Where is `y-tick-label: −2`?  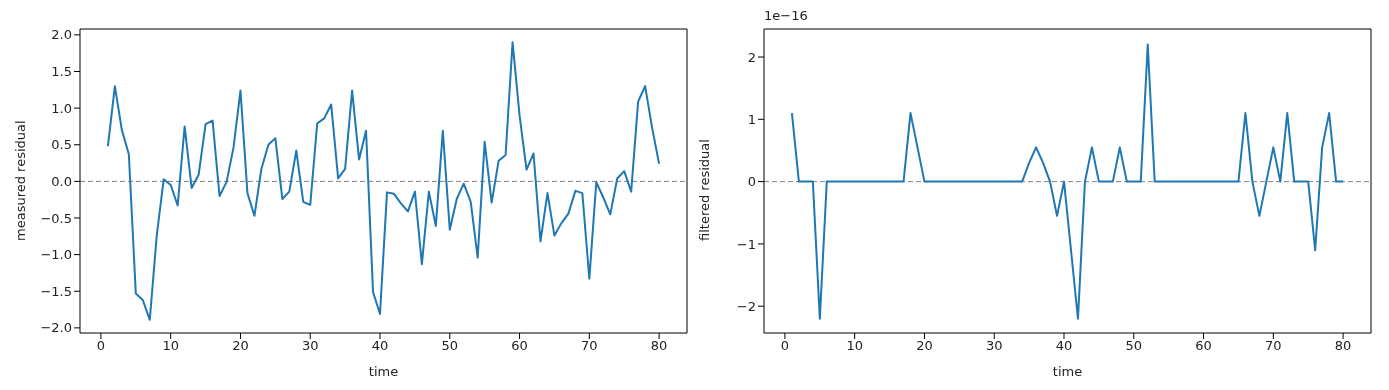 y-tick-label: −2 is located at coordinates (746, 306).